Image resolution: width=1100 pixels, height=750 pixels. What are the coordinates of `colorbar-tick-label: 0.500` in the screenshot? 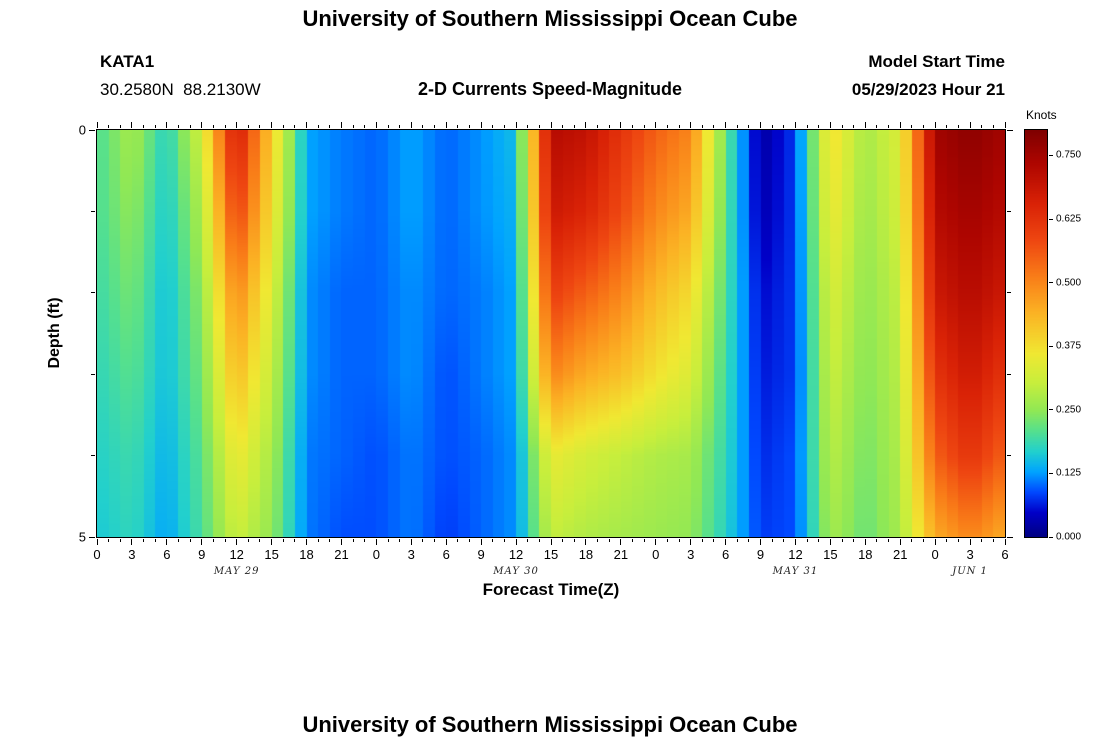 It's located at (1069, 283).